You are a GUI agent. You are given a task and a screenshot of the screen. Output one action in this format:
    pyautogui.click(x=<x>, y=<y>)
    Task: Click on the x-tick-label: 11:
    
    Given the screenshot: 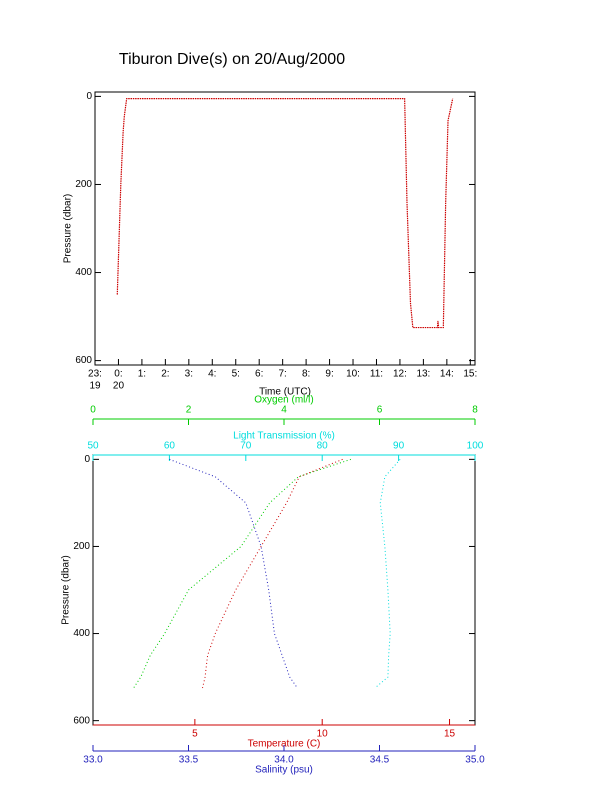 What is the action you would take?
    pyautogui.click(x=376, y=374)
    